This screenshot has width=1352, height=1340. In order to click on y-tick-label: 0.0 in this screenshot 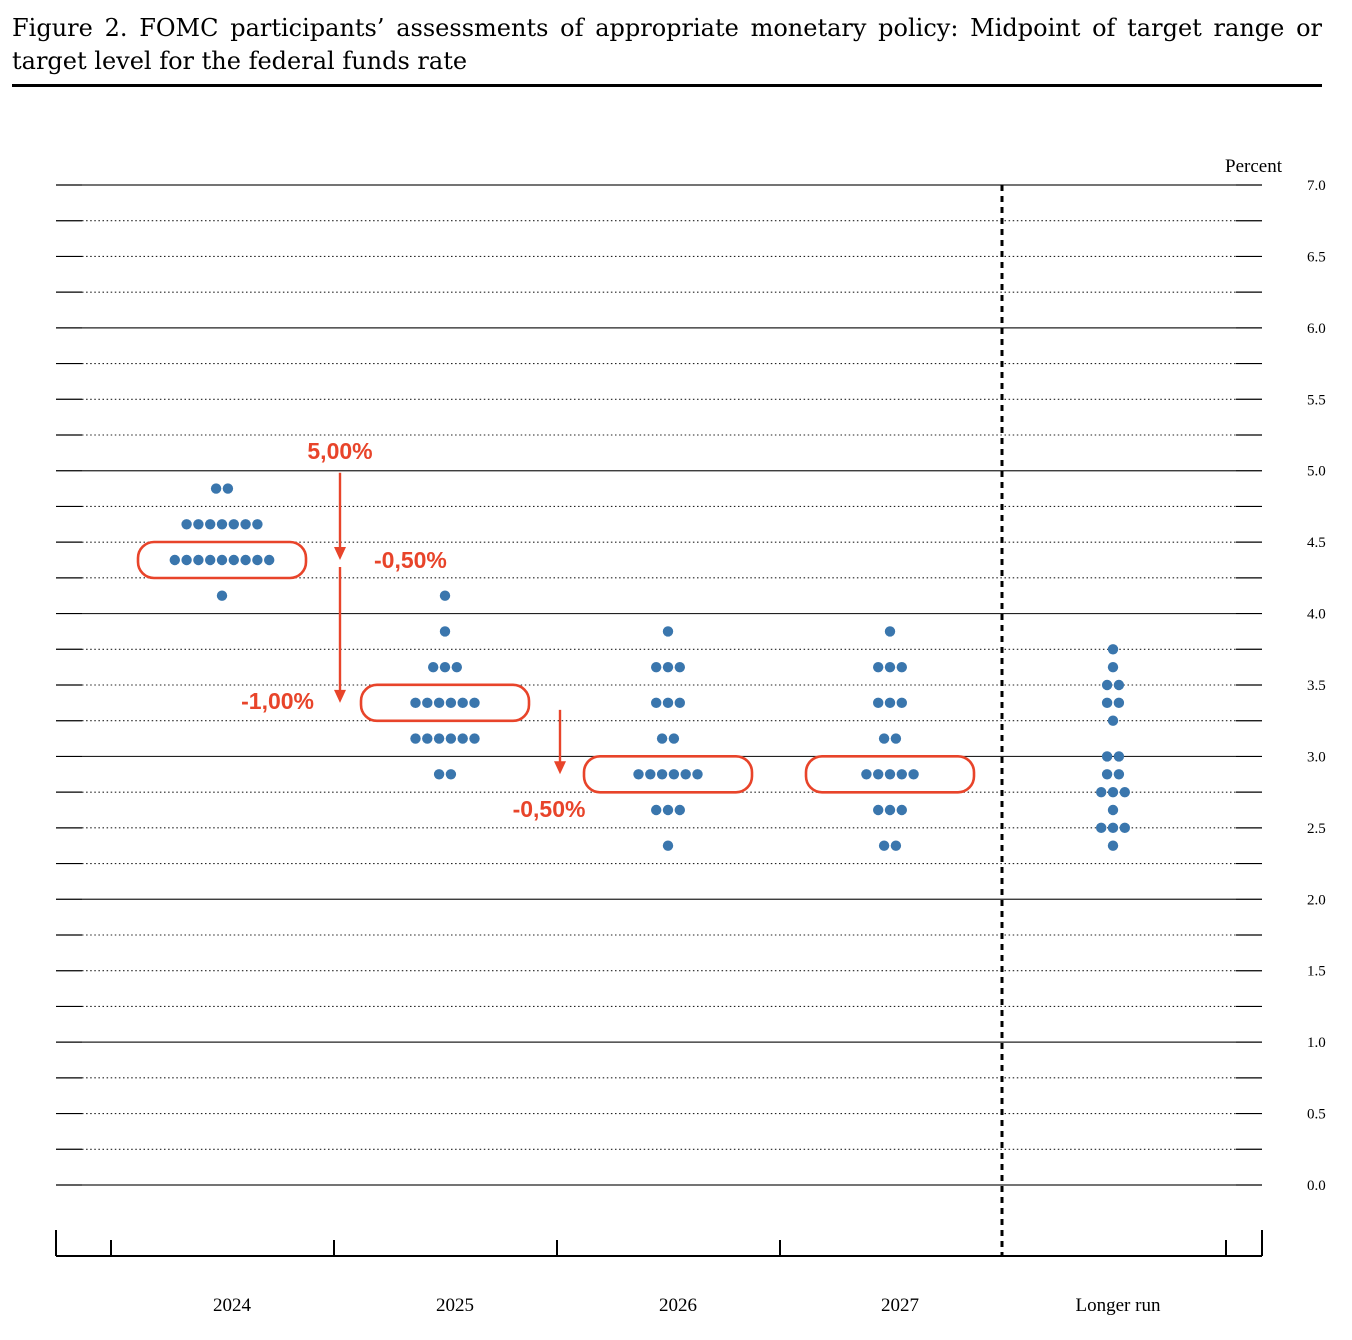, I will do `click(1316, 1186)`.